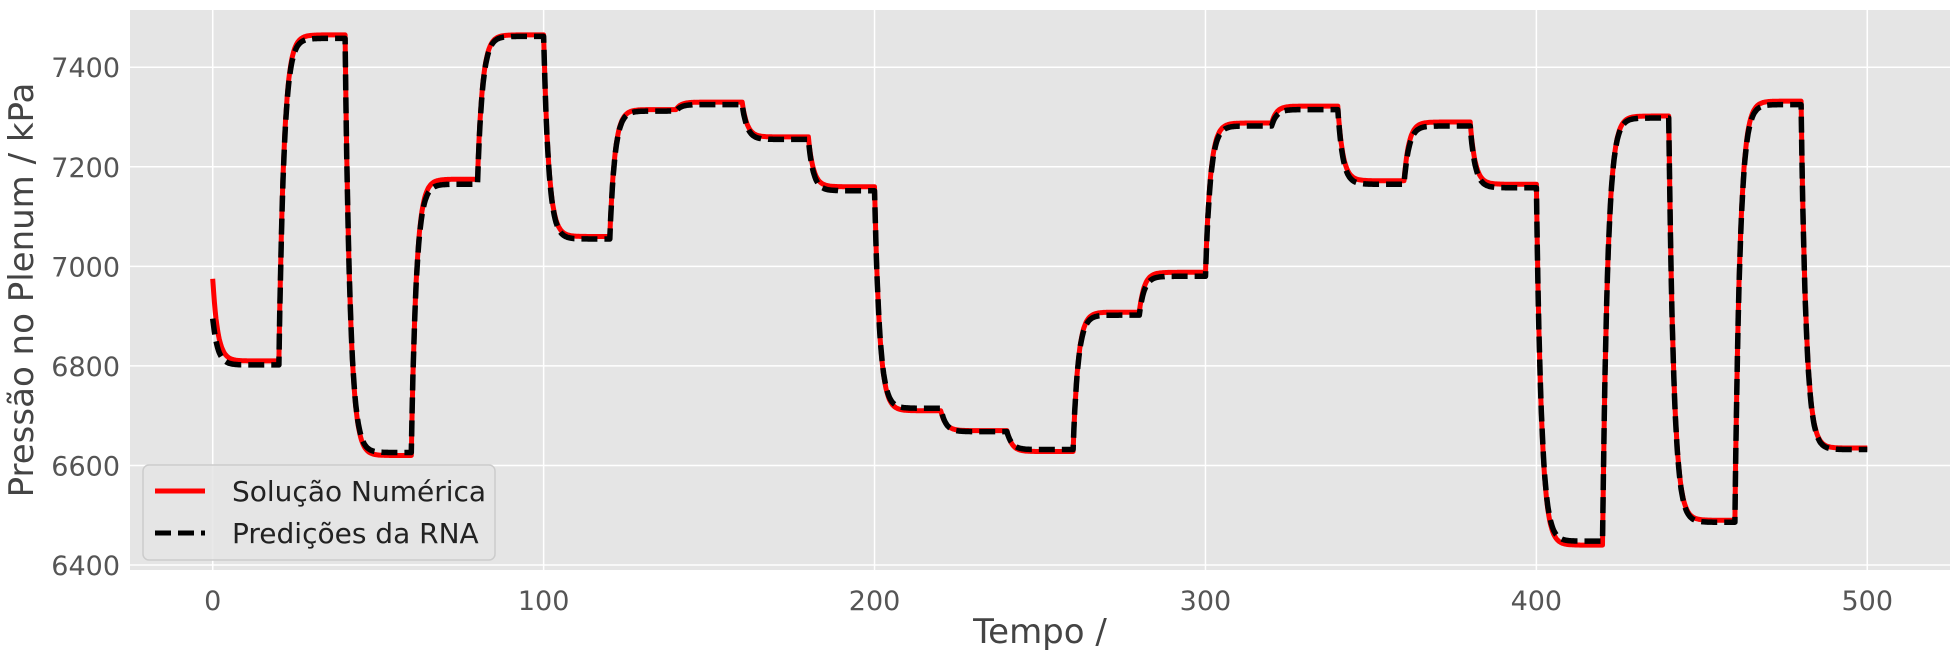 This screenshot has height=660, width=1960. I want to click on y-tick-label: 7000, so click(85, 267).